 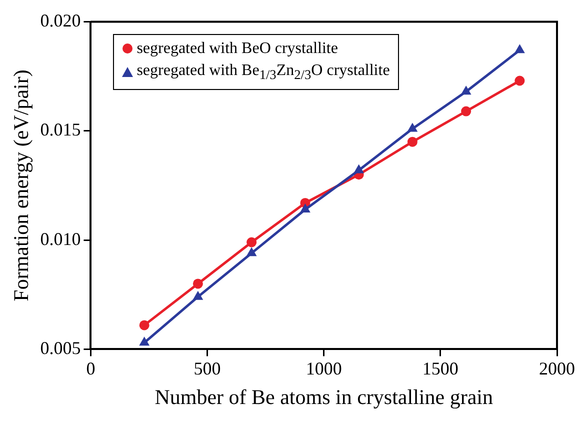 What do you see at coordinates (440, 368) in the screenshot?
I see `x-tick-label: 1500` at bounding box center [440, 368].